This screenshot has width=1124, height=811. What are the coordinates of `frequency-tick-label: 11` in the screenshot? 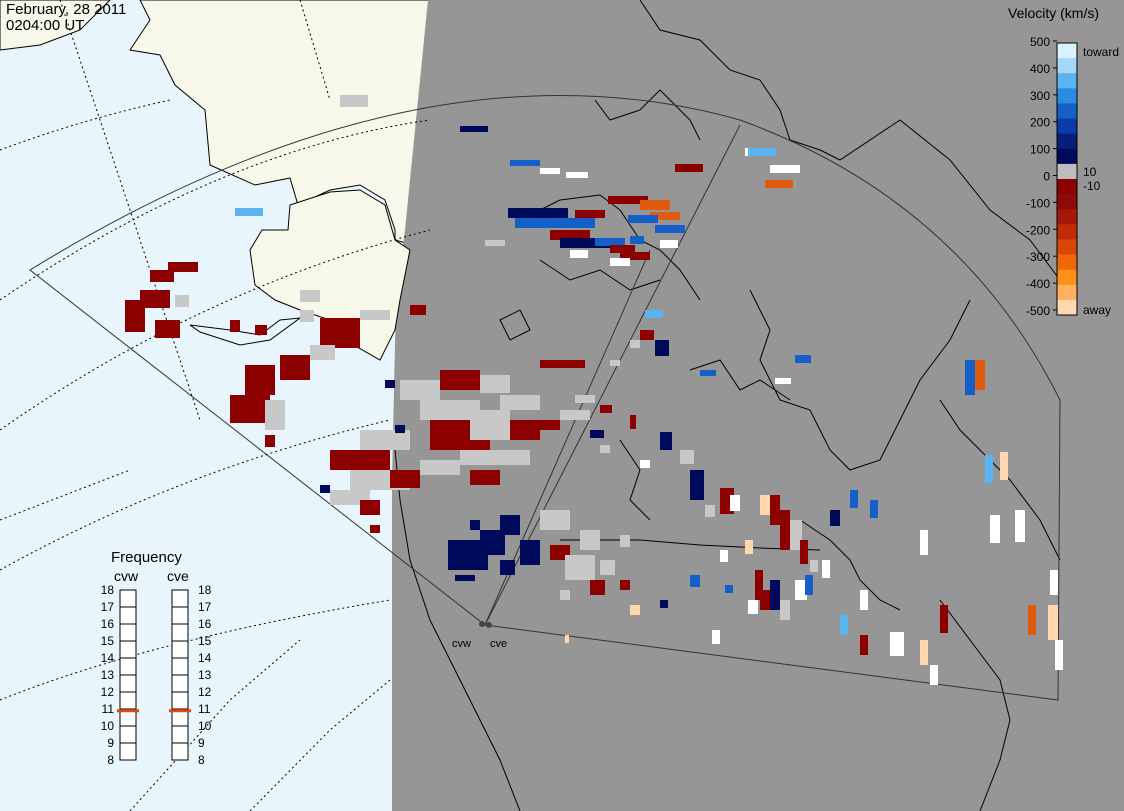 It's located at (108, 709).